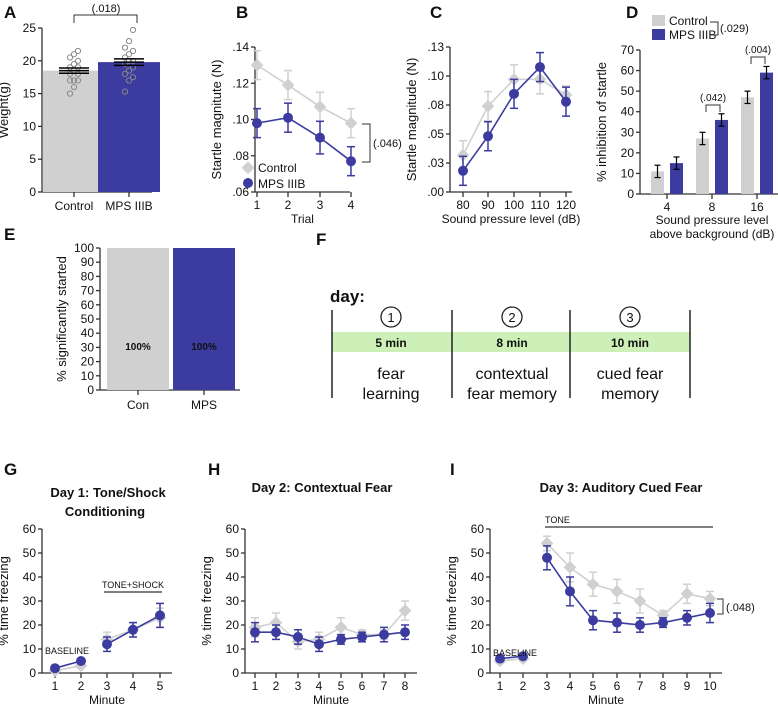 This screenshot has width=778, height=708. Describe the element at coordinates (640, 686) in the screenshot. I see `x-tick-label: 7` at that location.